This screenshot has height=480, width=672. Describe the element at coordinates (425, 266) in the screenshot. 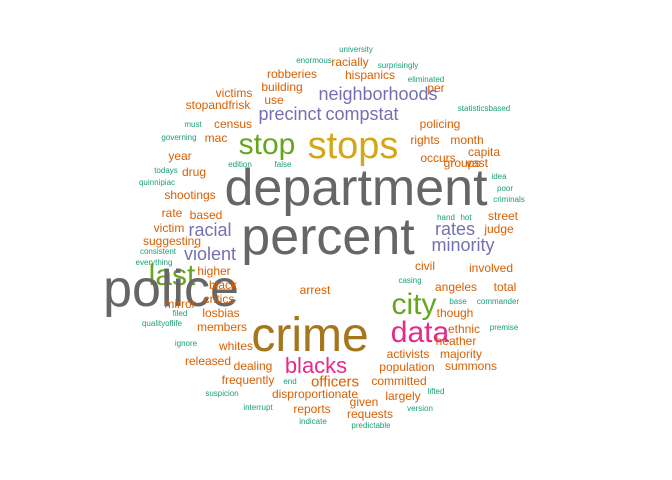

I see `word-civil: civil` at that location.